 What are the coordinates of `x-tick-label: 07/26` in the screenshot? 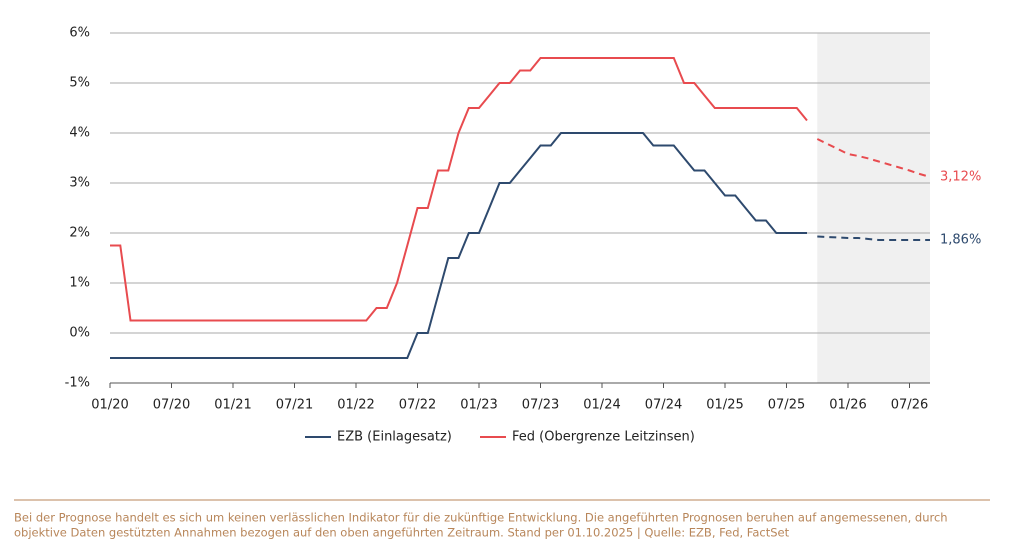 It's located at (909, 405).